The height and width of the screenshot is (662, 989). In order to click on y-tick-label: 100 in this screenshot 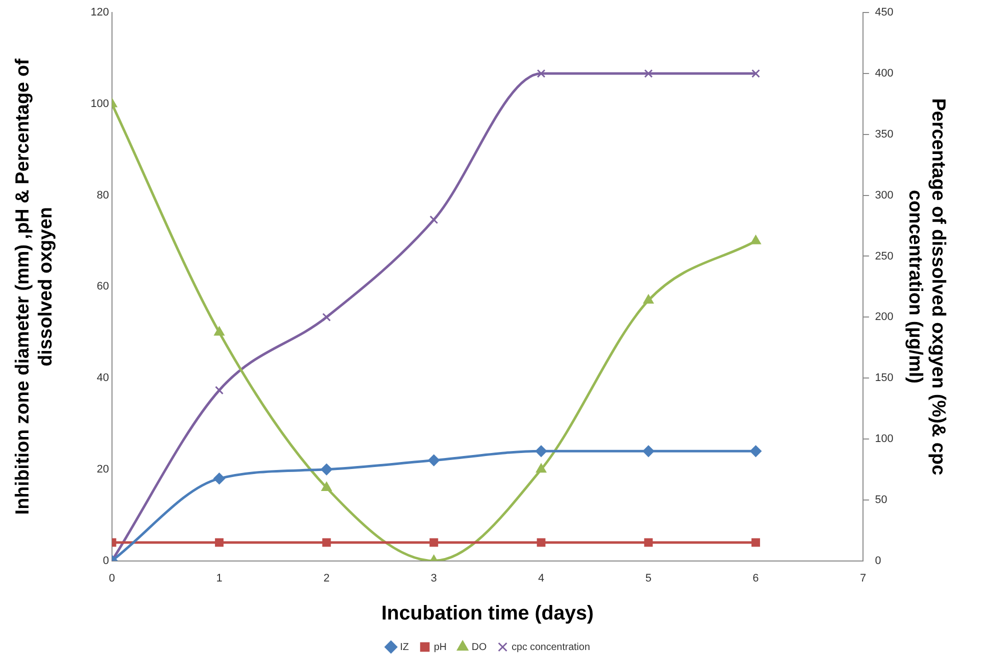, I will do `click(99, 104)`.